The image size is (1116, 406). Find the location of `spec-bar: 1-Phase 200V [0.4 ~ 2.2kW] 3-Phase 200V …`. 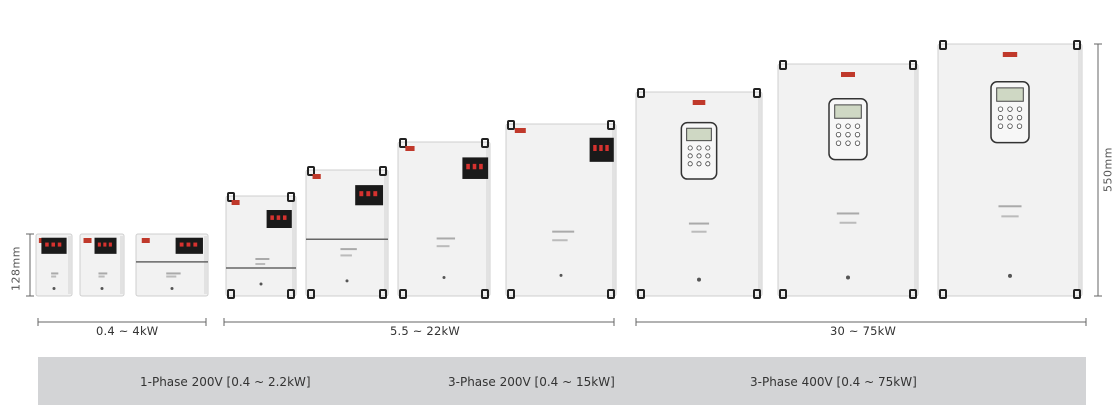

spec-bar: 1-Phase 200V [0.4 ~ 2.2kW] 3-Phase 200V … is located at coordinates (562, 381).